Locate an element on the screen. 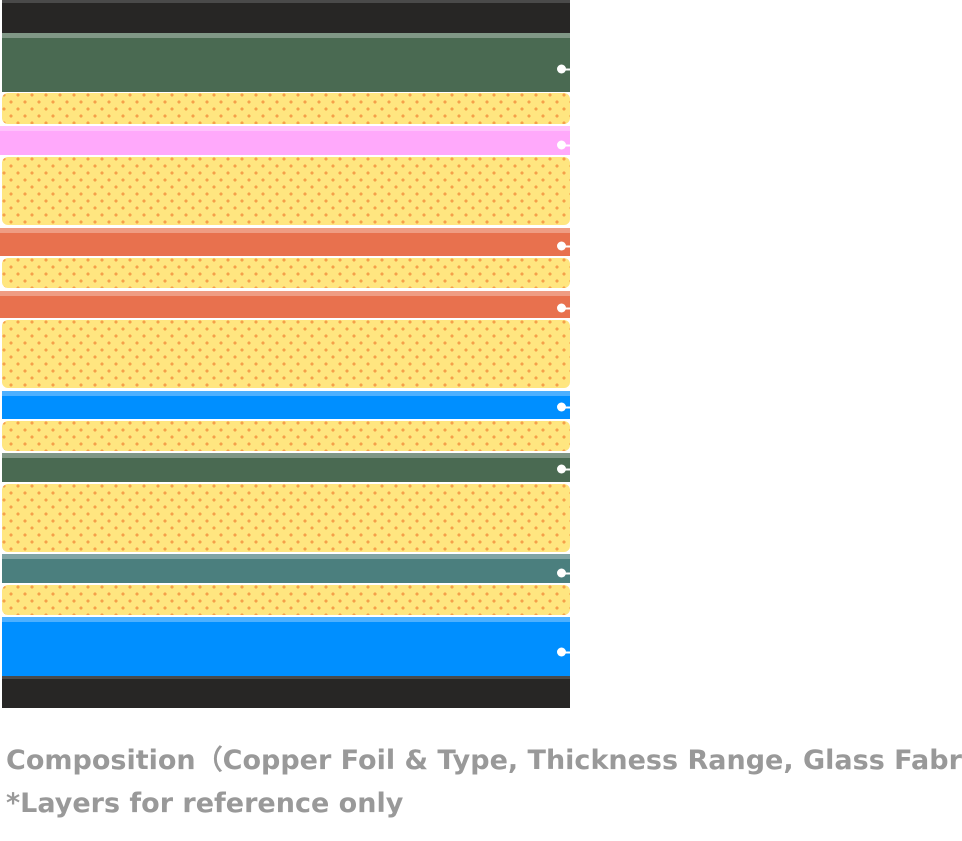 Image resolution: width=962 pixels, height=841 pixels. caption-note: *Layers for reference only is located at coordinates (205, 803).